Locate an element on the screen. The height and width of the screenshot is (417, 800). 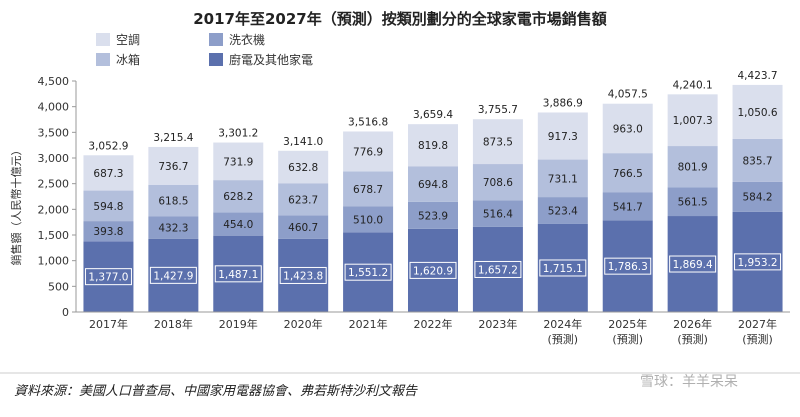
data-label: 1,007.3 is located at coordinates (693, 121).